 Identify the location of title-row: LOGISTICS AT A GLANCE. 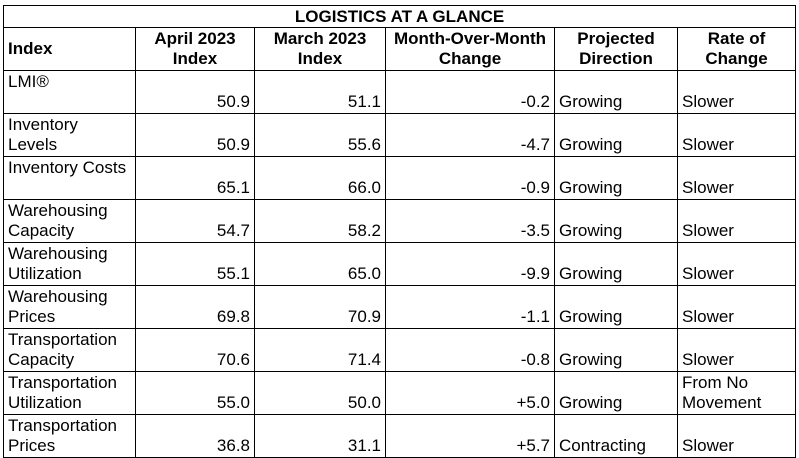
(399, 16).